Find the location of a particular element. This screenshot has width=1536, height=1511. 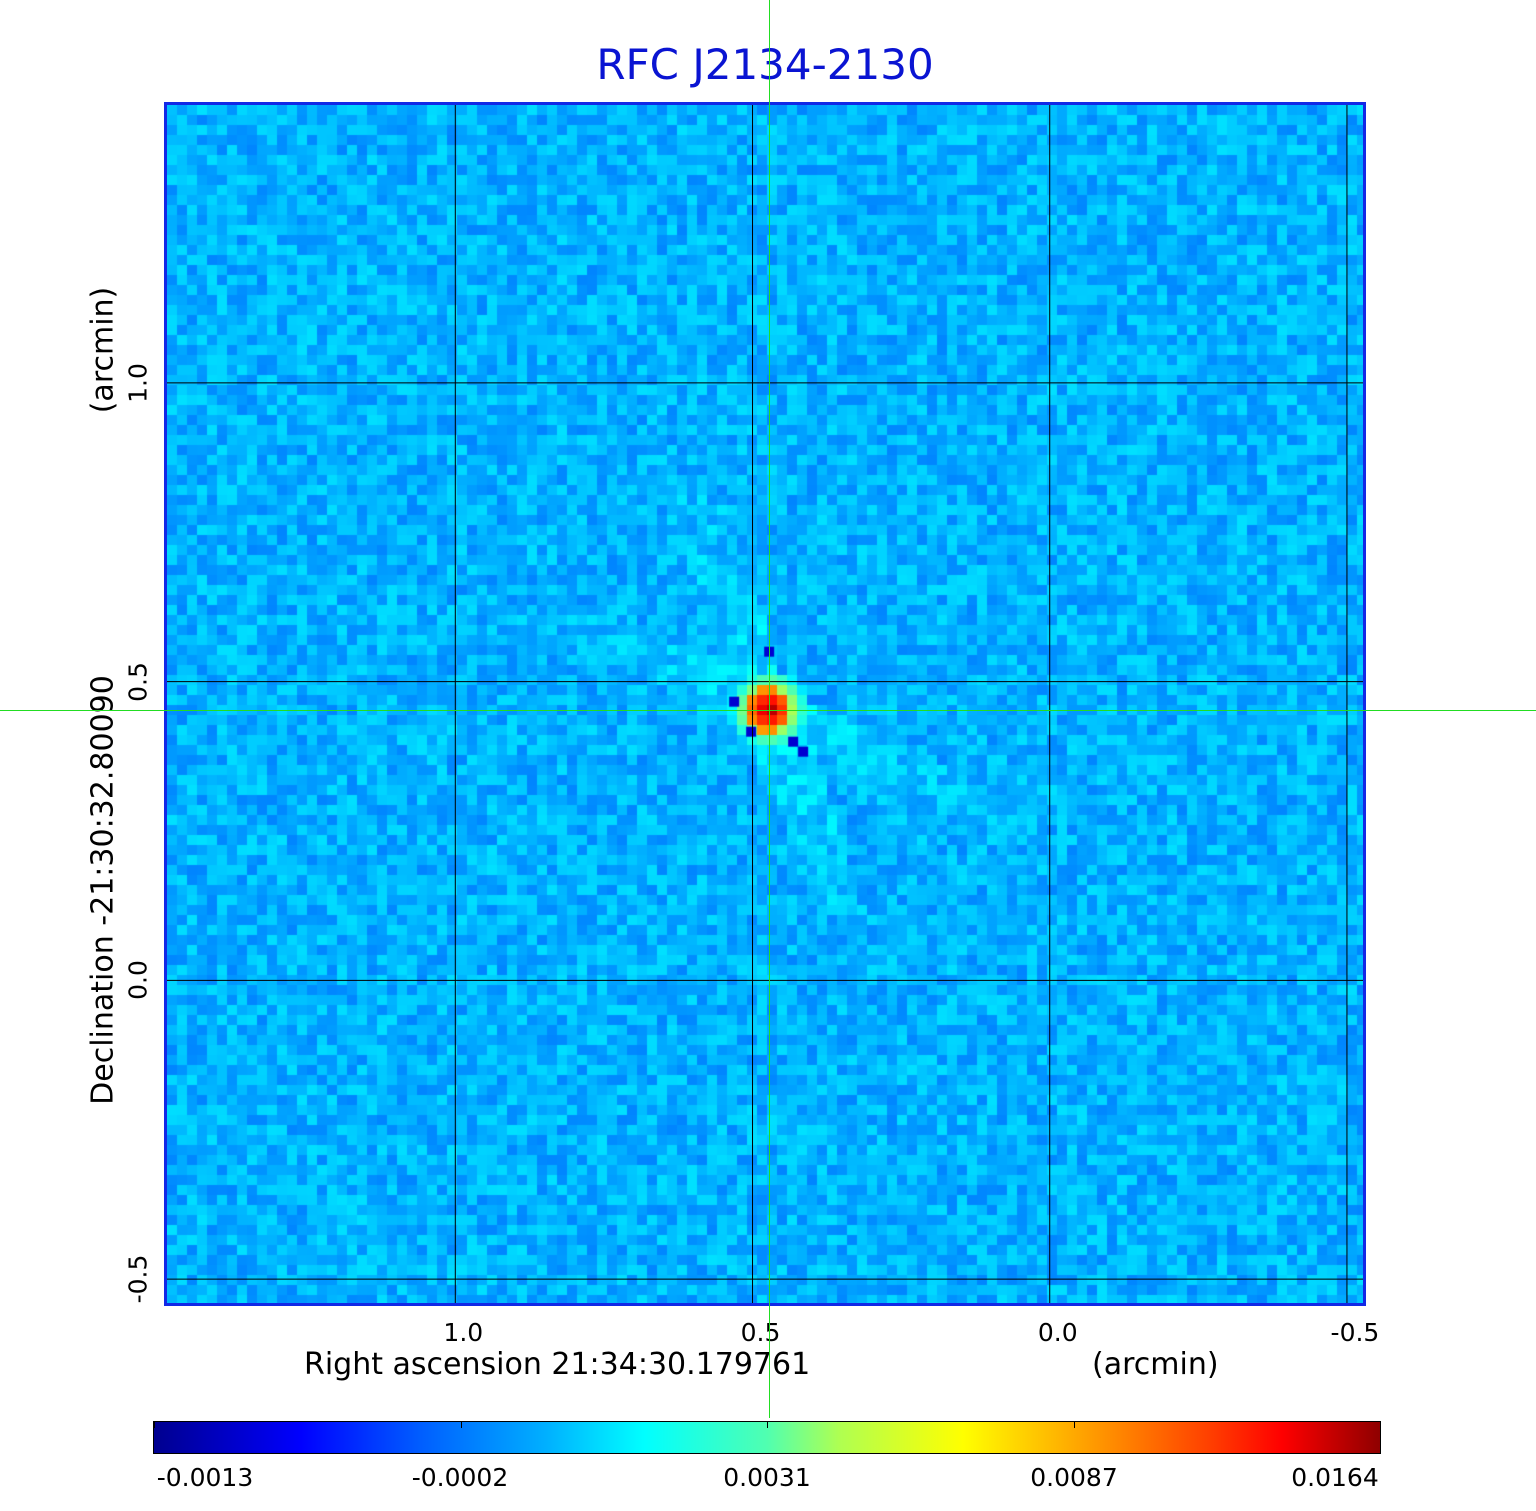

colorbar-tick-label: -0.0013 is located at coordinates (205, 1477).